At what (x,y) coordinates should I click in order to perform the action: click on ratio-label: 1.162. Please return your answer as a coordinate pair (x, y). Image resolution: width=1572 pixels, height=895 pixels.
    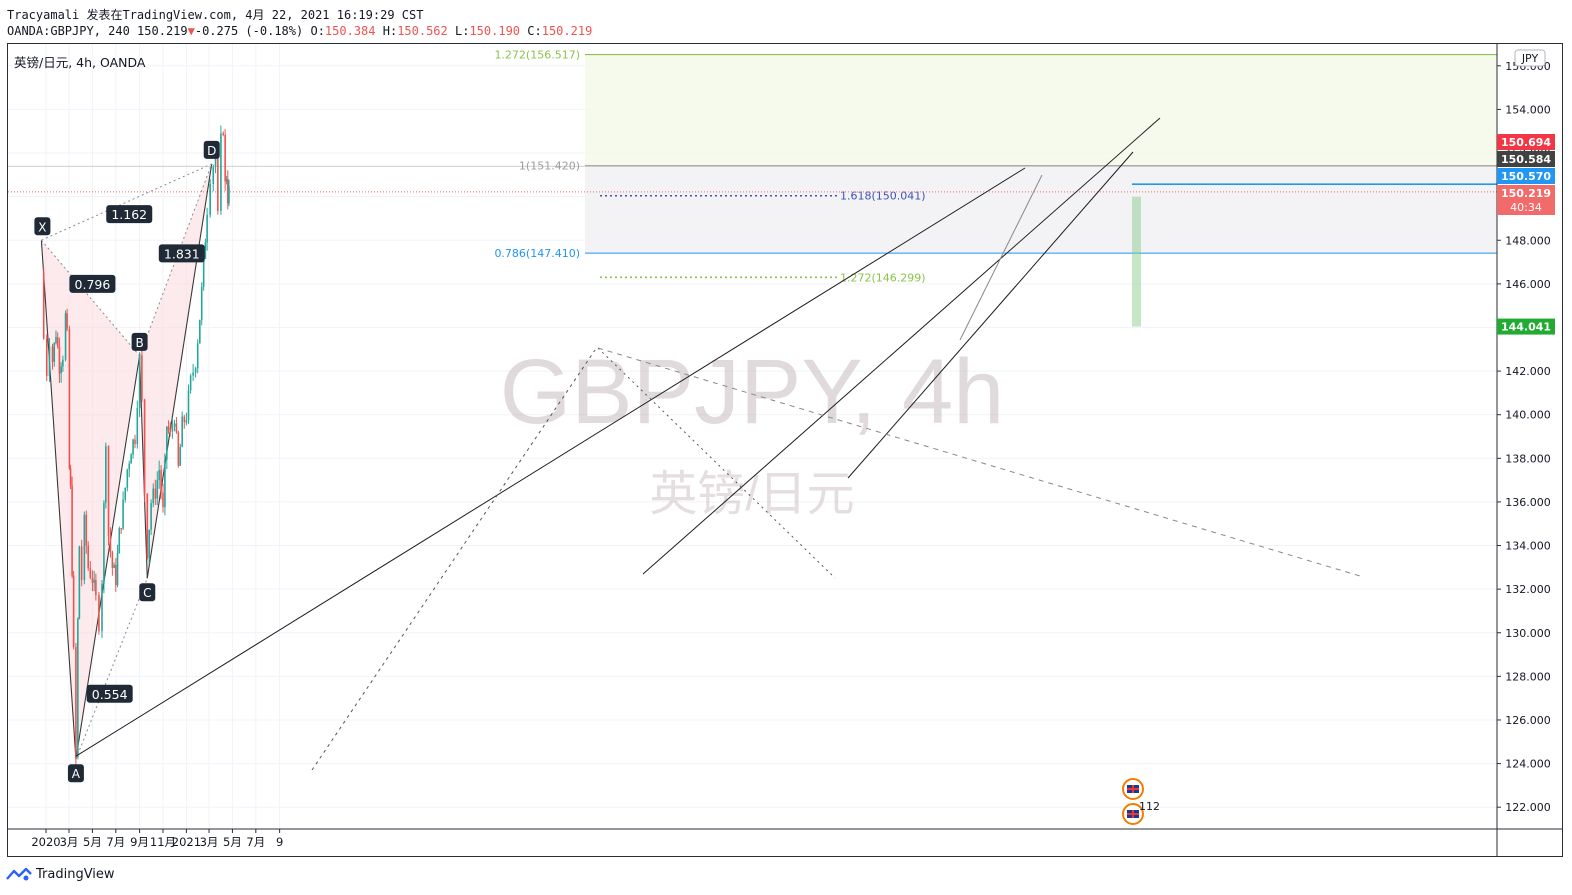
    Looking at the image, I should click on (129, 214).